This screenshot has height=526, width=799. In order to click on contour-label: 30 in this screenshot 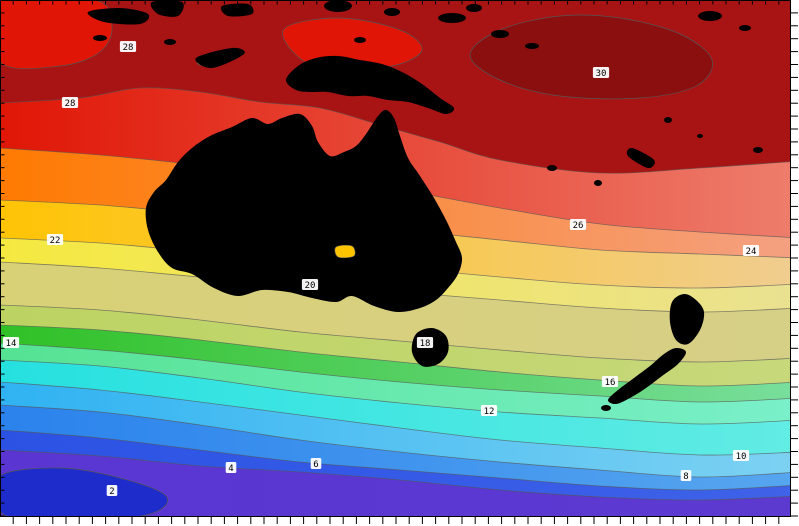, I will do `click(601, 73)`.